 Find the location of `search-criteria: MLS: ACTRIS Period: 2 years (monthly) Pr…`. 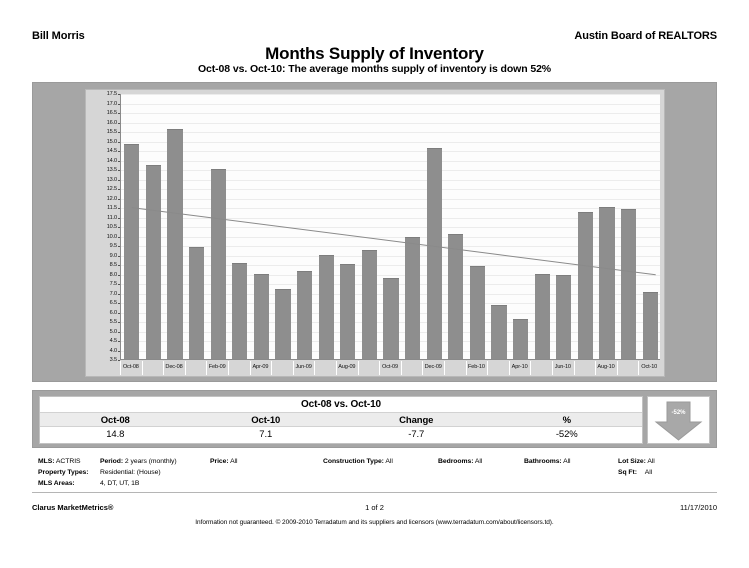

search-criteria: MLS: ACTRIS Period: 2 years (monthly) Pr… is located at coordinates (374, 473).